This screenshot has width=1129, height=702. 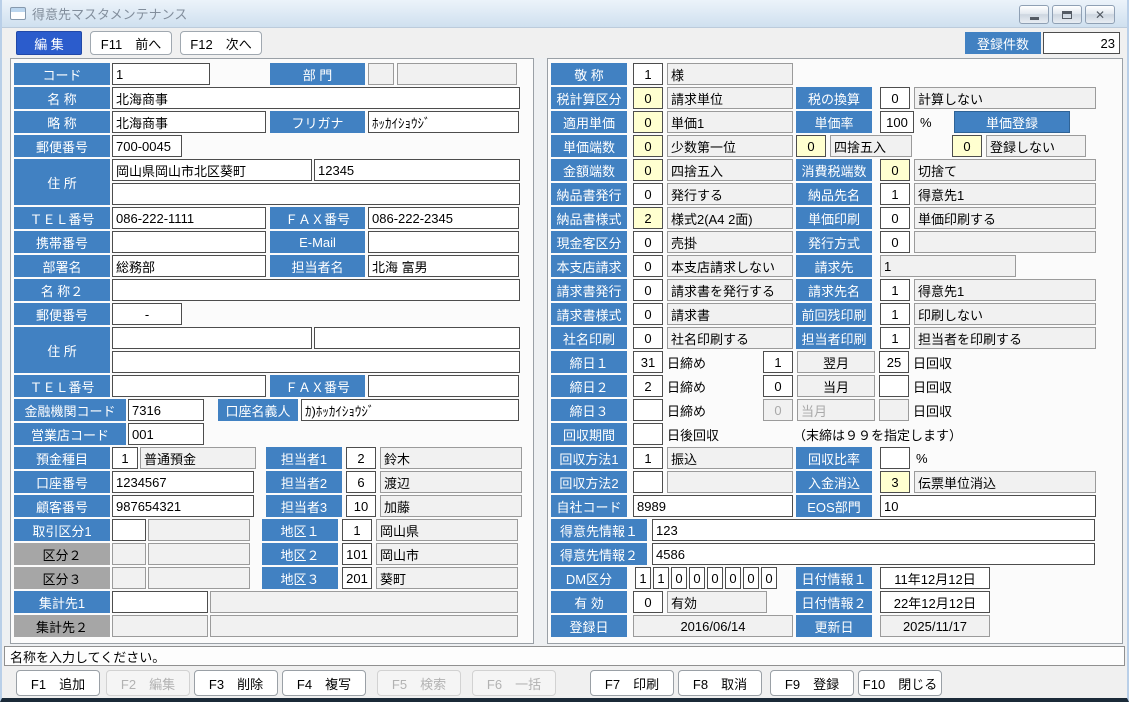 I want to click on company-name-print-value-2: 1, so click(x=895, y=338).